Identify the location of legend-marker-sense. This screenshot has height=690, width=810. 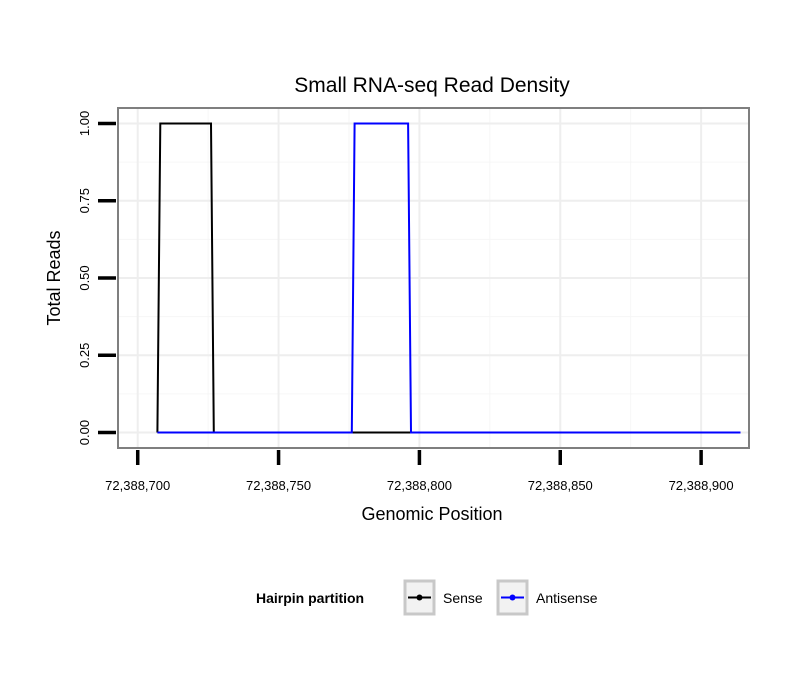
(419, 597).